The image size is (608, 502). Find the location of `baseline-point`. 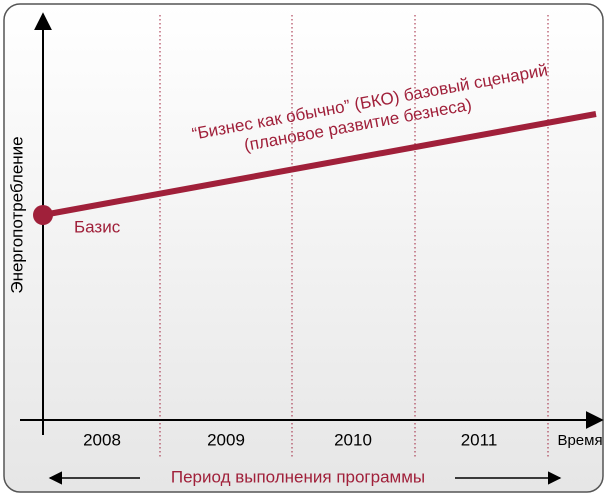

baseline-point is located at coordinates (43, 215).